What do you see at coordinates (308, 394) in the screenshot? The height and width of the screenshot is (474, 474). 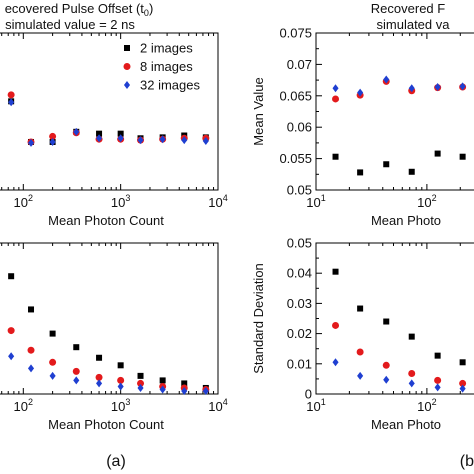 I see `y-tick-label: 0` at bounding box center [308, 394].